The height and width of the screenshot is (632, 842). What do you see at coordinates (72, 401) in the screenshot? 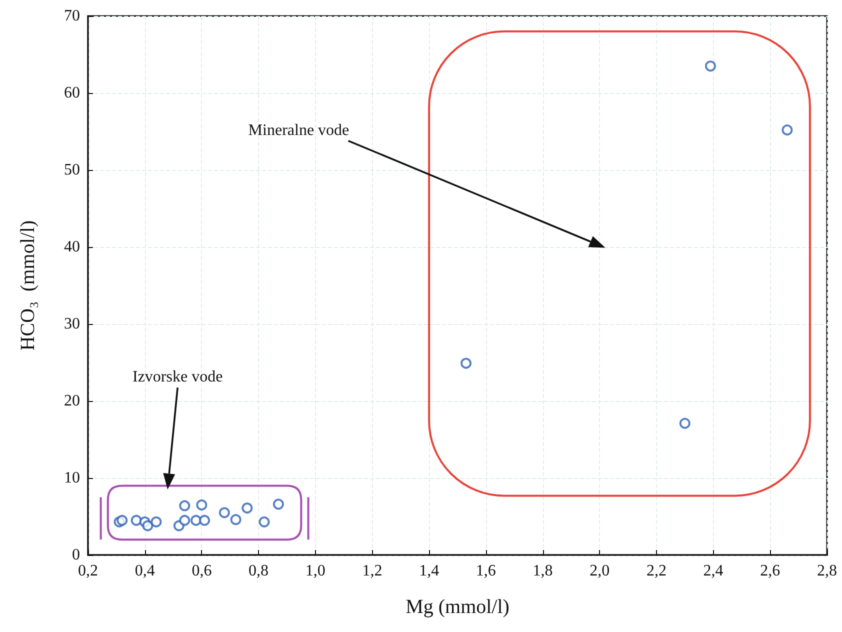
I see `y-tick-label: 20` at bounding box center [72, 401].